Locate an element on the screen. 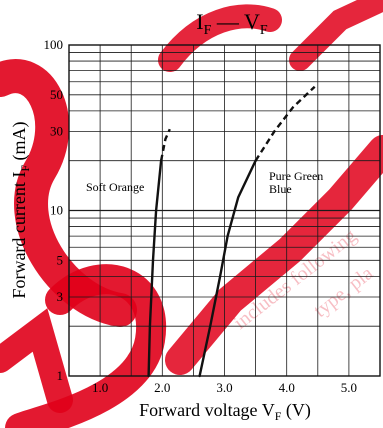 The height and width of the screenshot is (428, 383). x-tick-label: 3.0 is located at coordinates (224, 387).